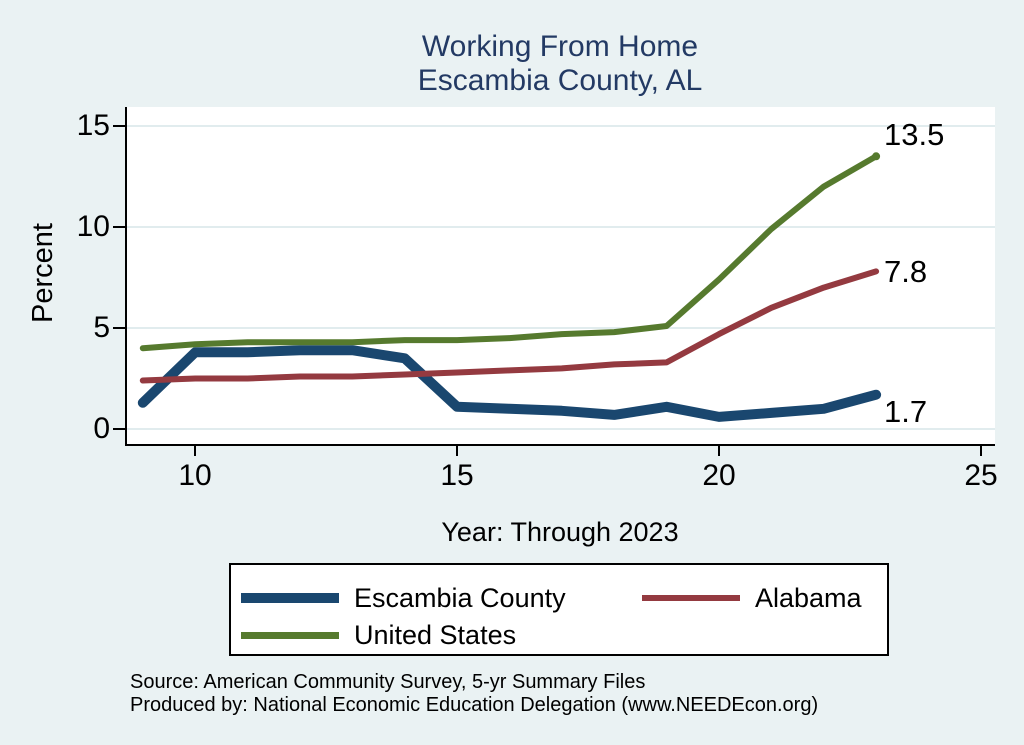 The image size is (1024, 745). I want to click on x-axis-title: Year: Through 2023, so click(560, 532).